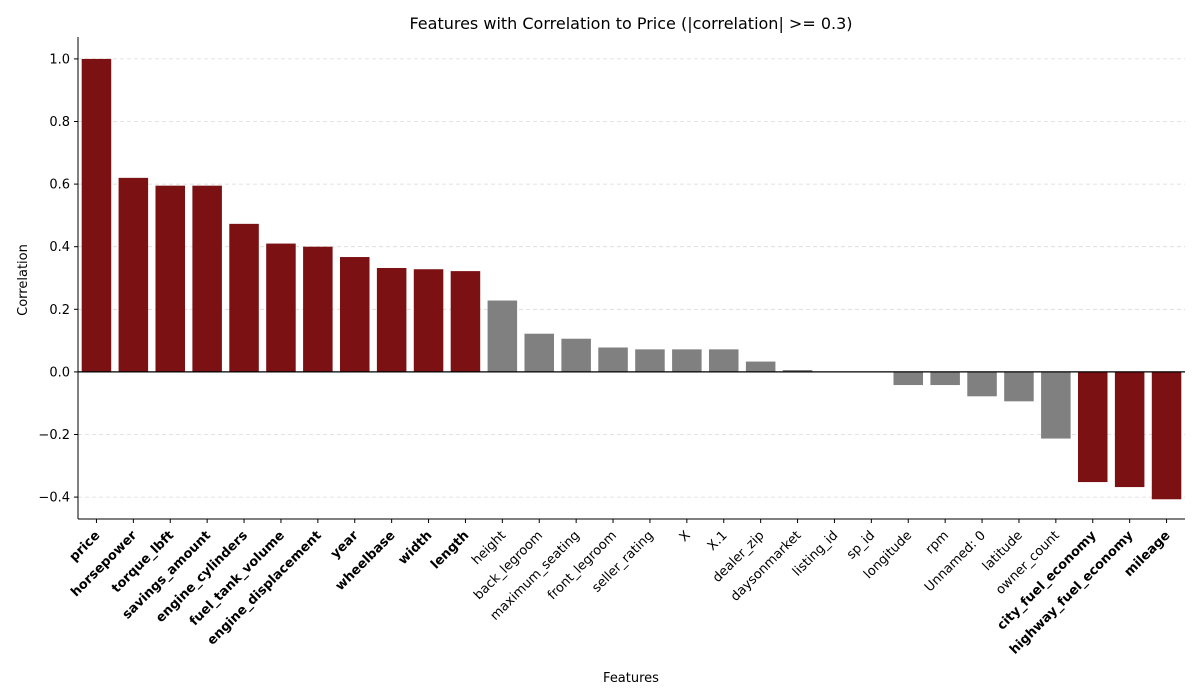 The image size is (1200, 700). Describe the element at coordinates (59, 247) in the screenshot. I see `y-tick-label: 0.4` at that location.